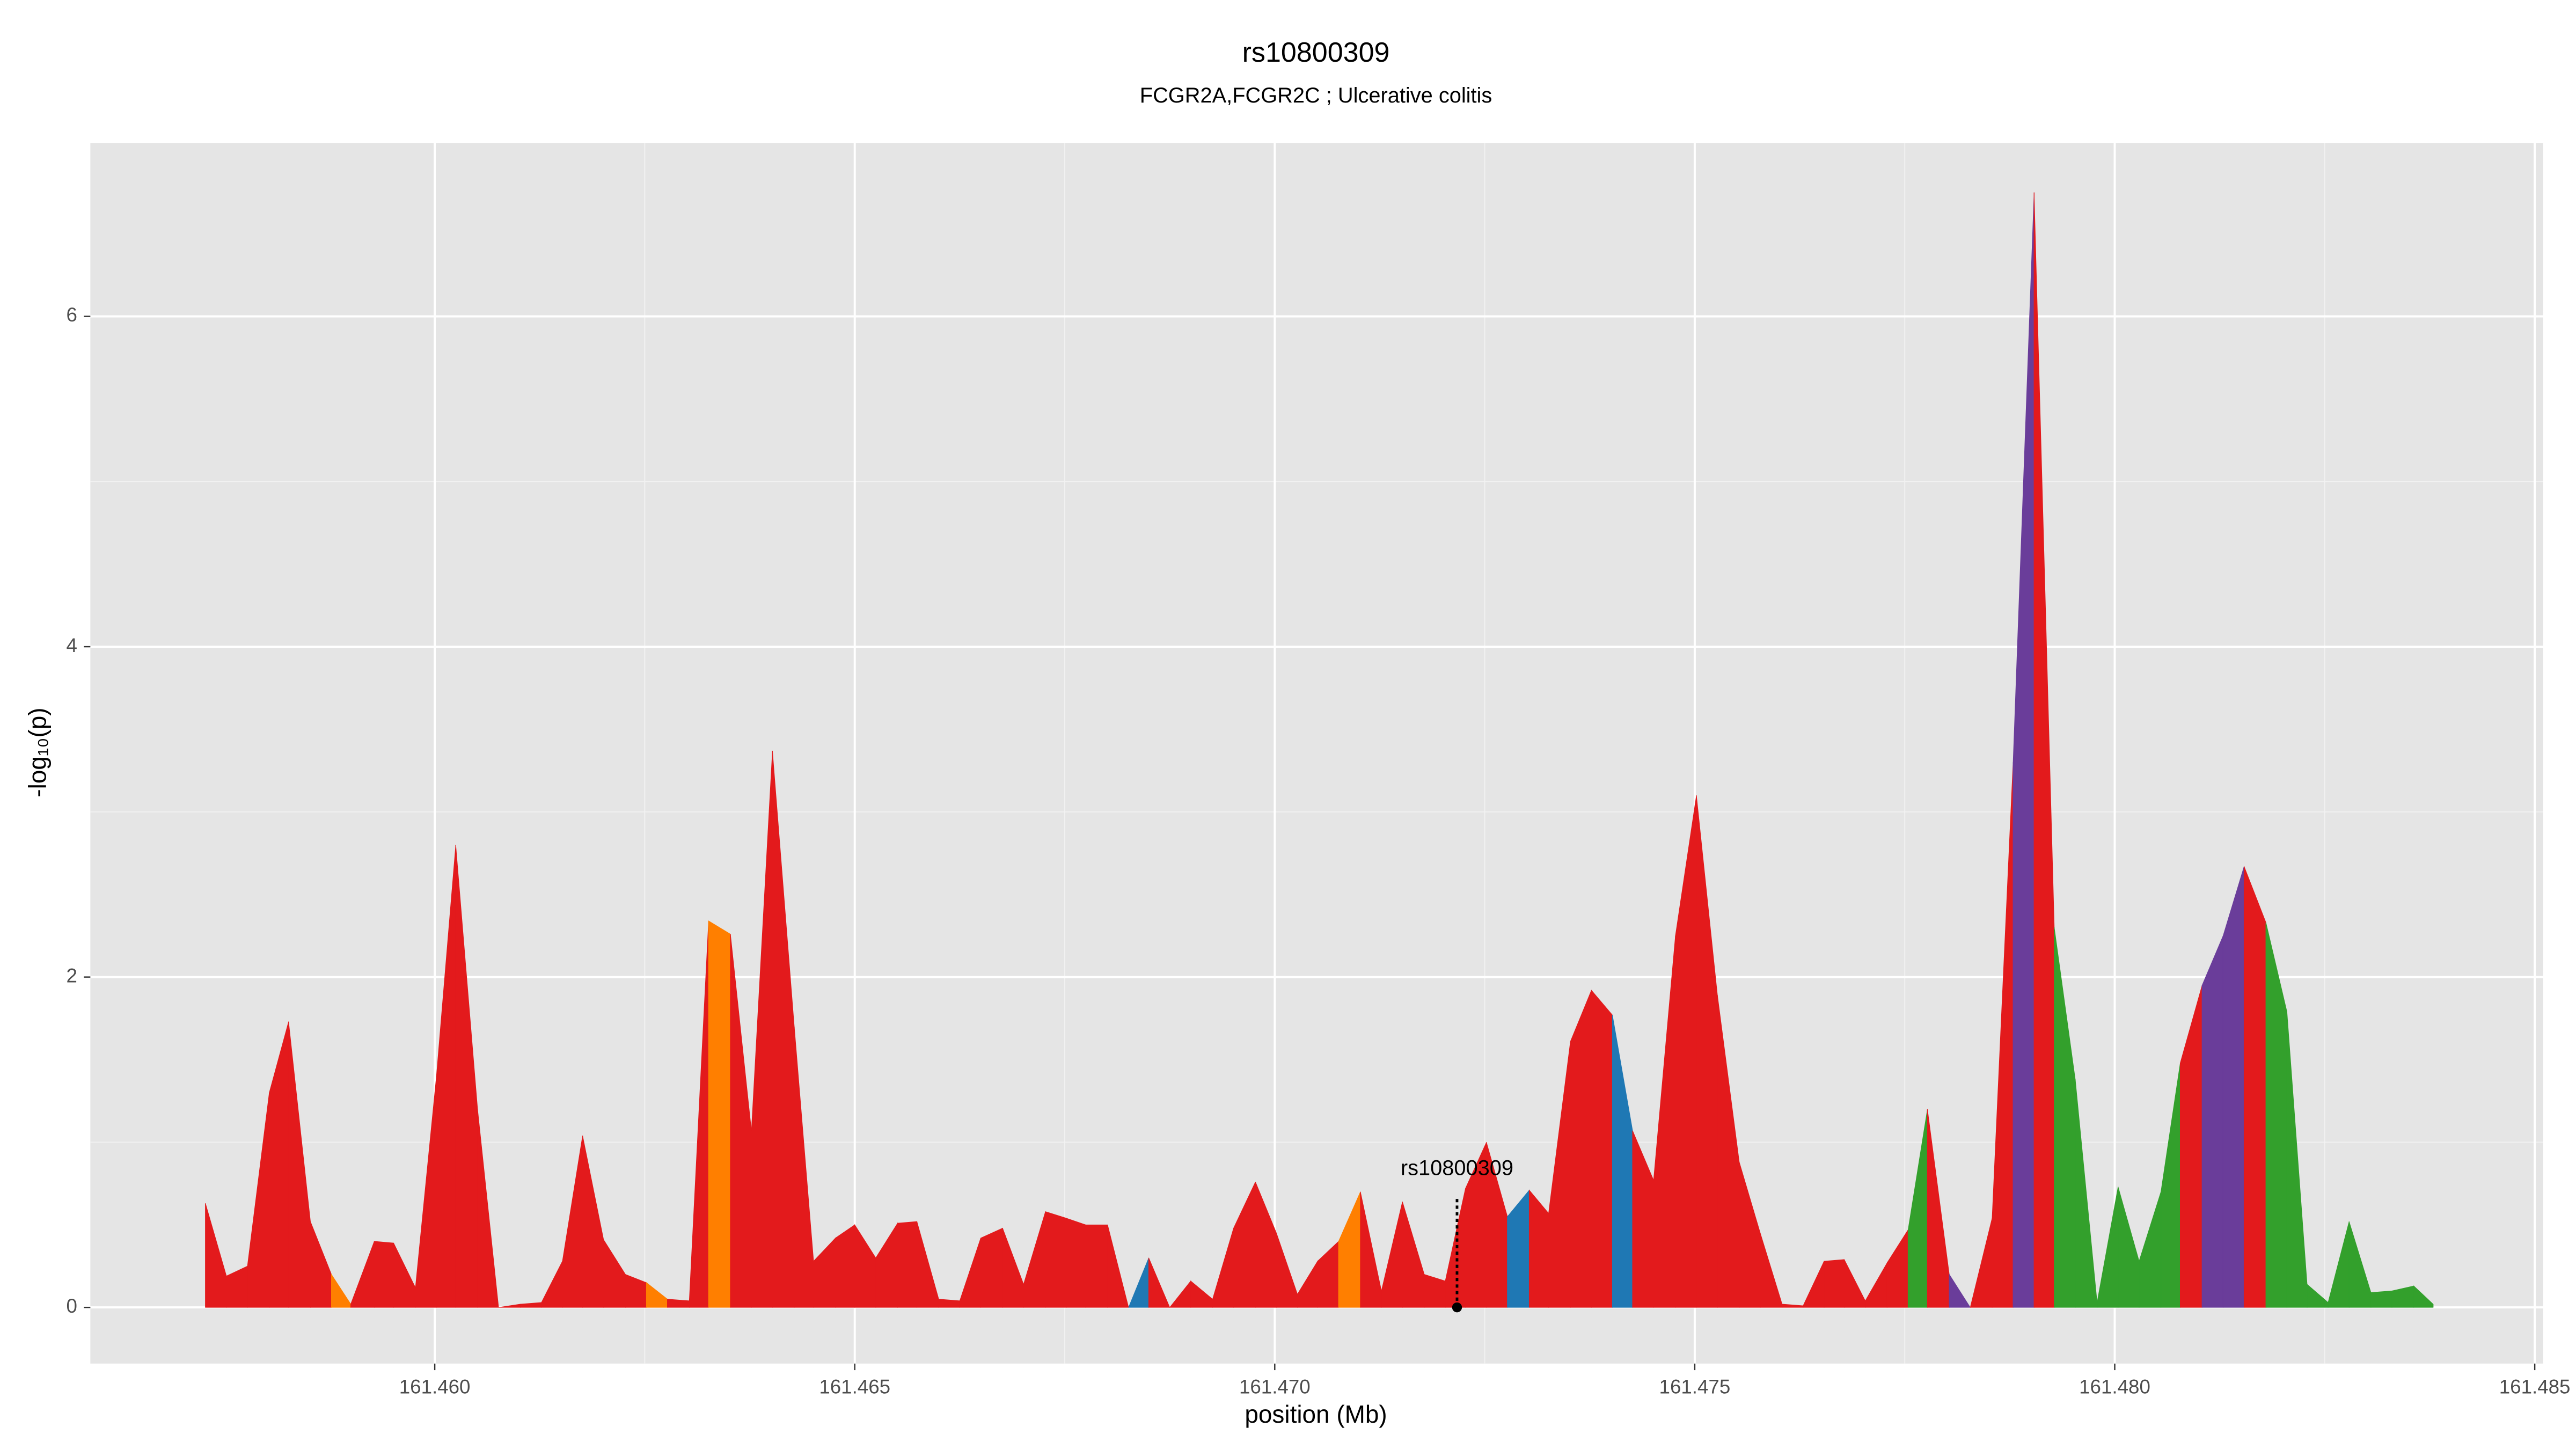 The width and height of the screenshot is (2576, 1449). I want to click on annotation-point, so click(1457, 1307).